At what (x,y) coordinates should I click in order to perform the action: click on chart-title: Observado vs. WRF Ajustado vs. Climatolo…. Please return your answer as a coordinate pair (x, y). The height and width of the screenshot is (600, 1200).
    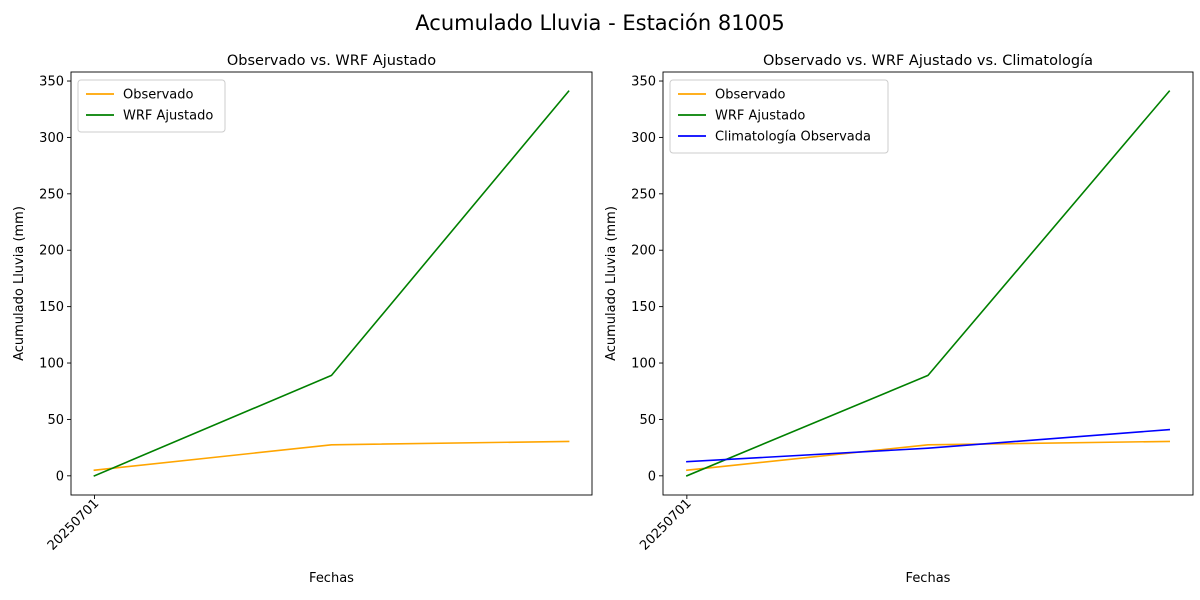
    Looking at the image, I should click on (928, 61).